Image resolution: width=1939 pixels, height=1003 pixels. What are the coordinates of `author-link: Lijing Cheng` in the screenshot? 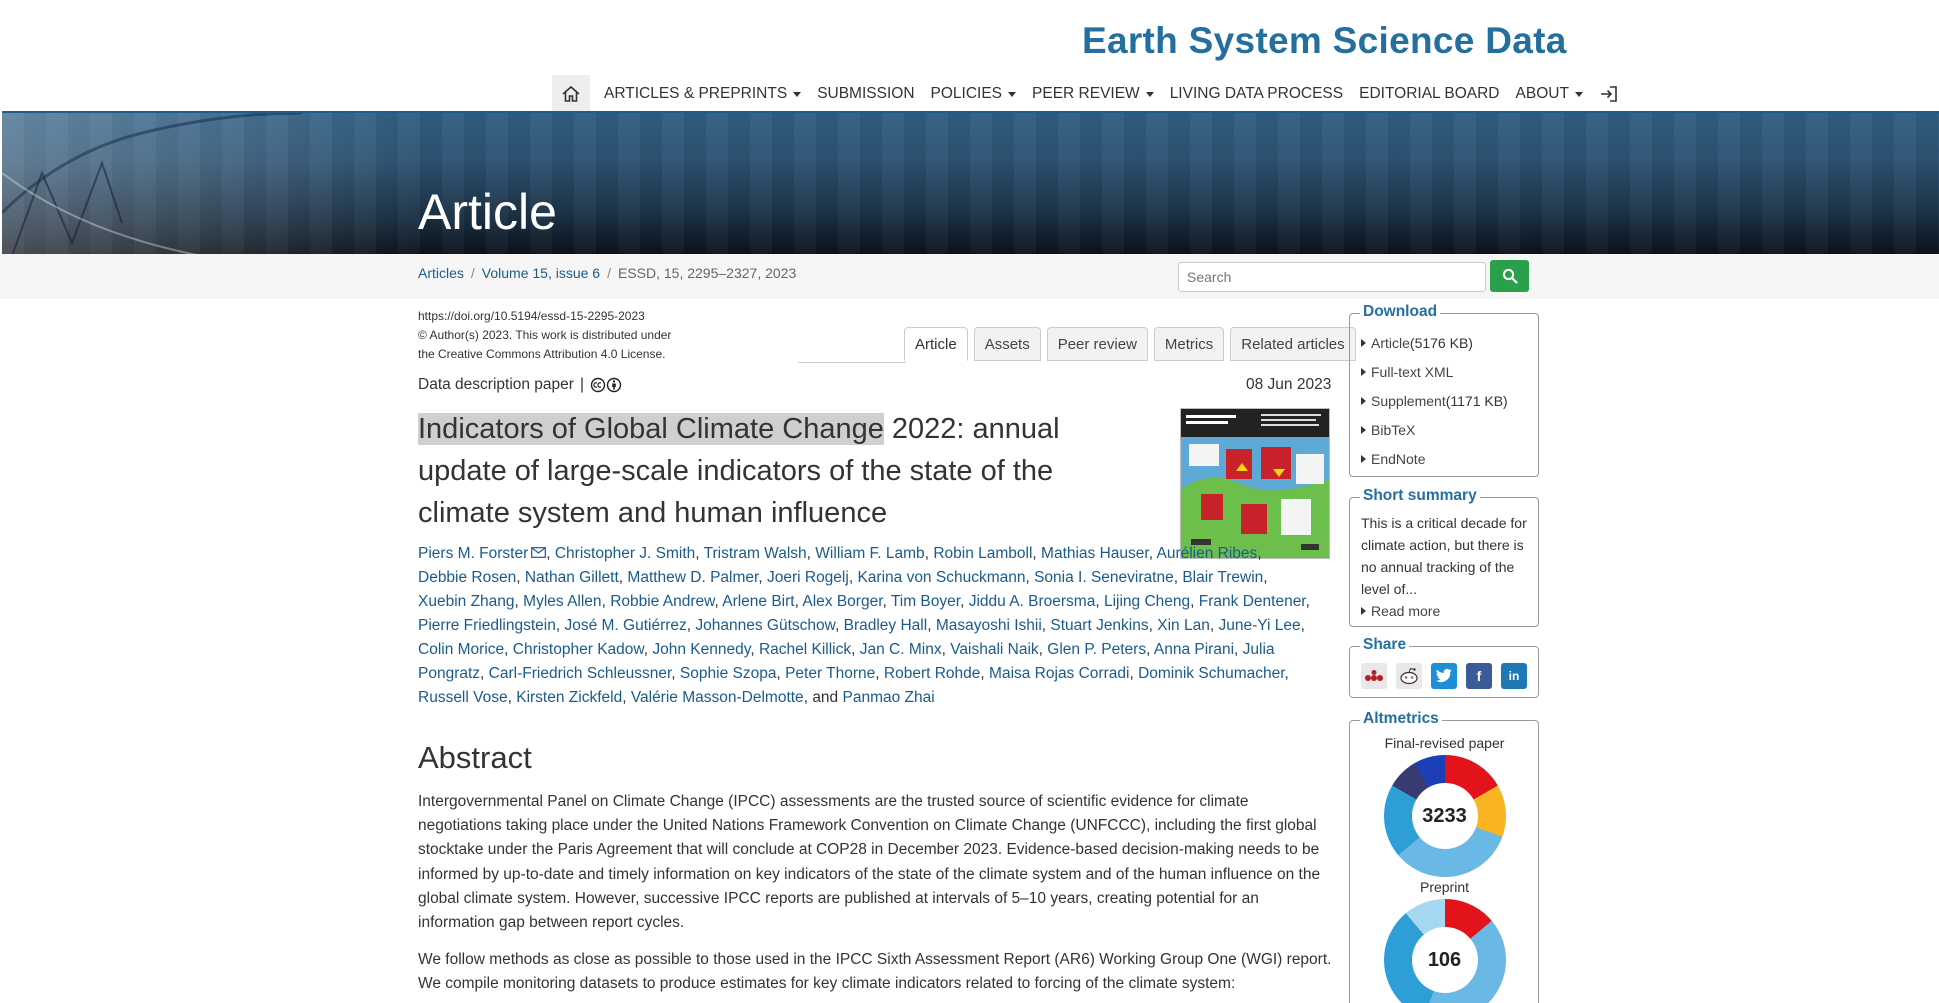 It's located at (1147, 601).